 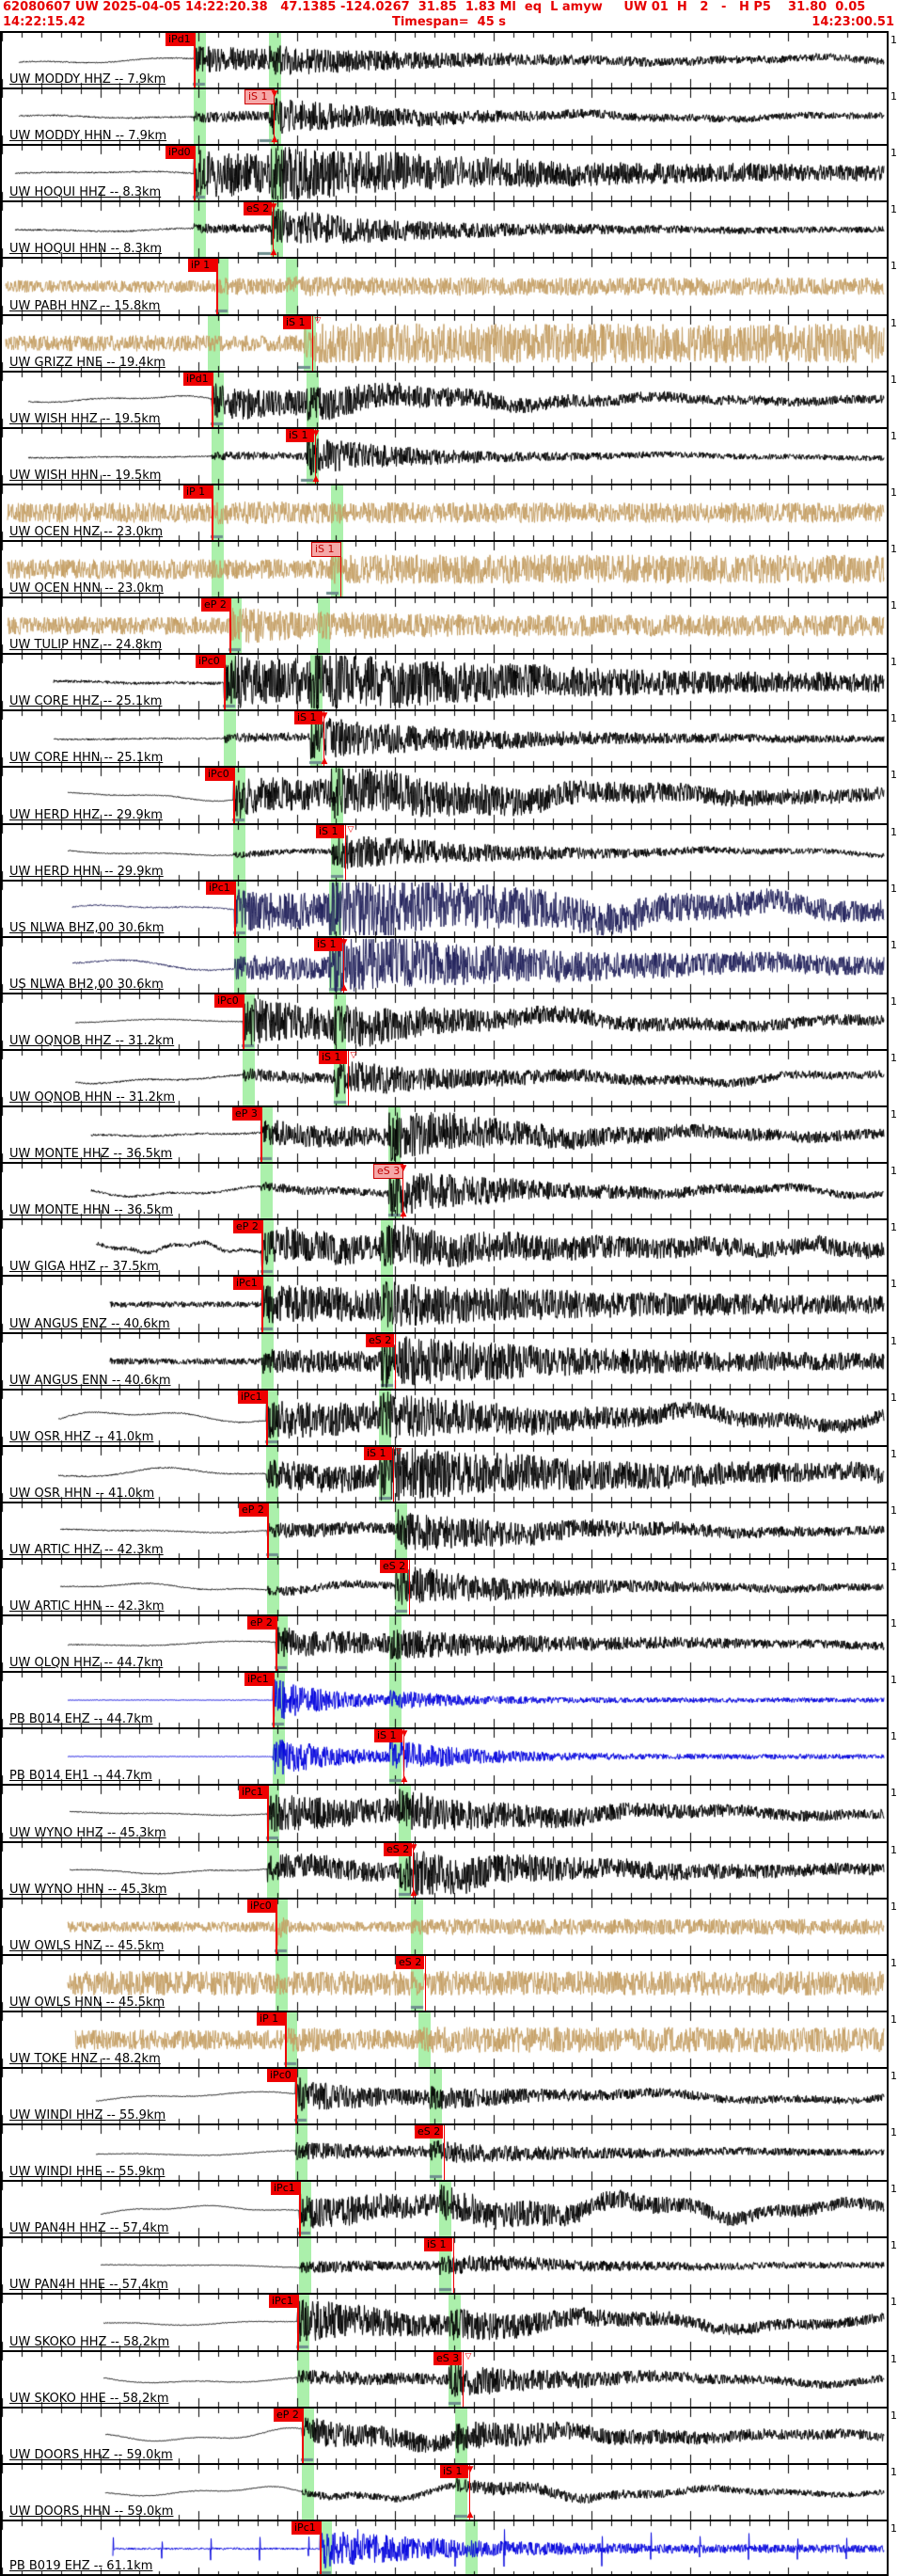 I want to click on pick-flag: iPd0, so click(x=179, y=152).